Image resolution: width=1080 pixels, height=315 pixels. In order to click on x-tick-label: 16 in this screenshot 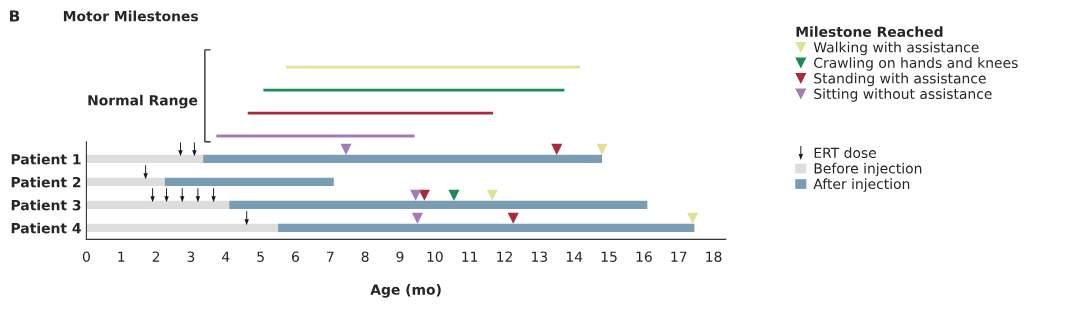, I will do `click(644, 256)`.